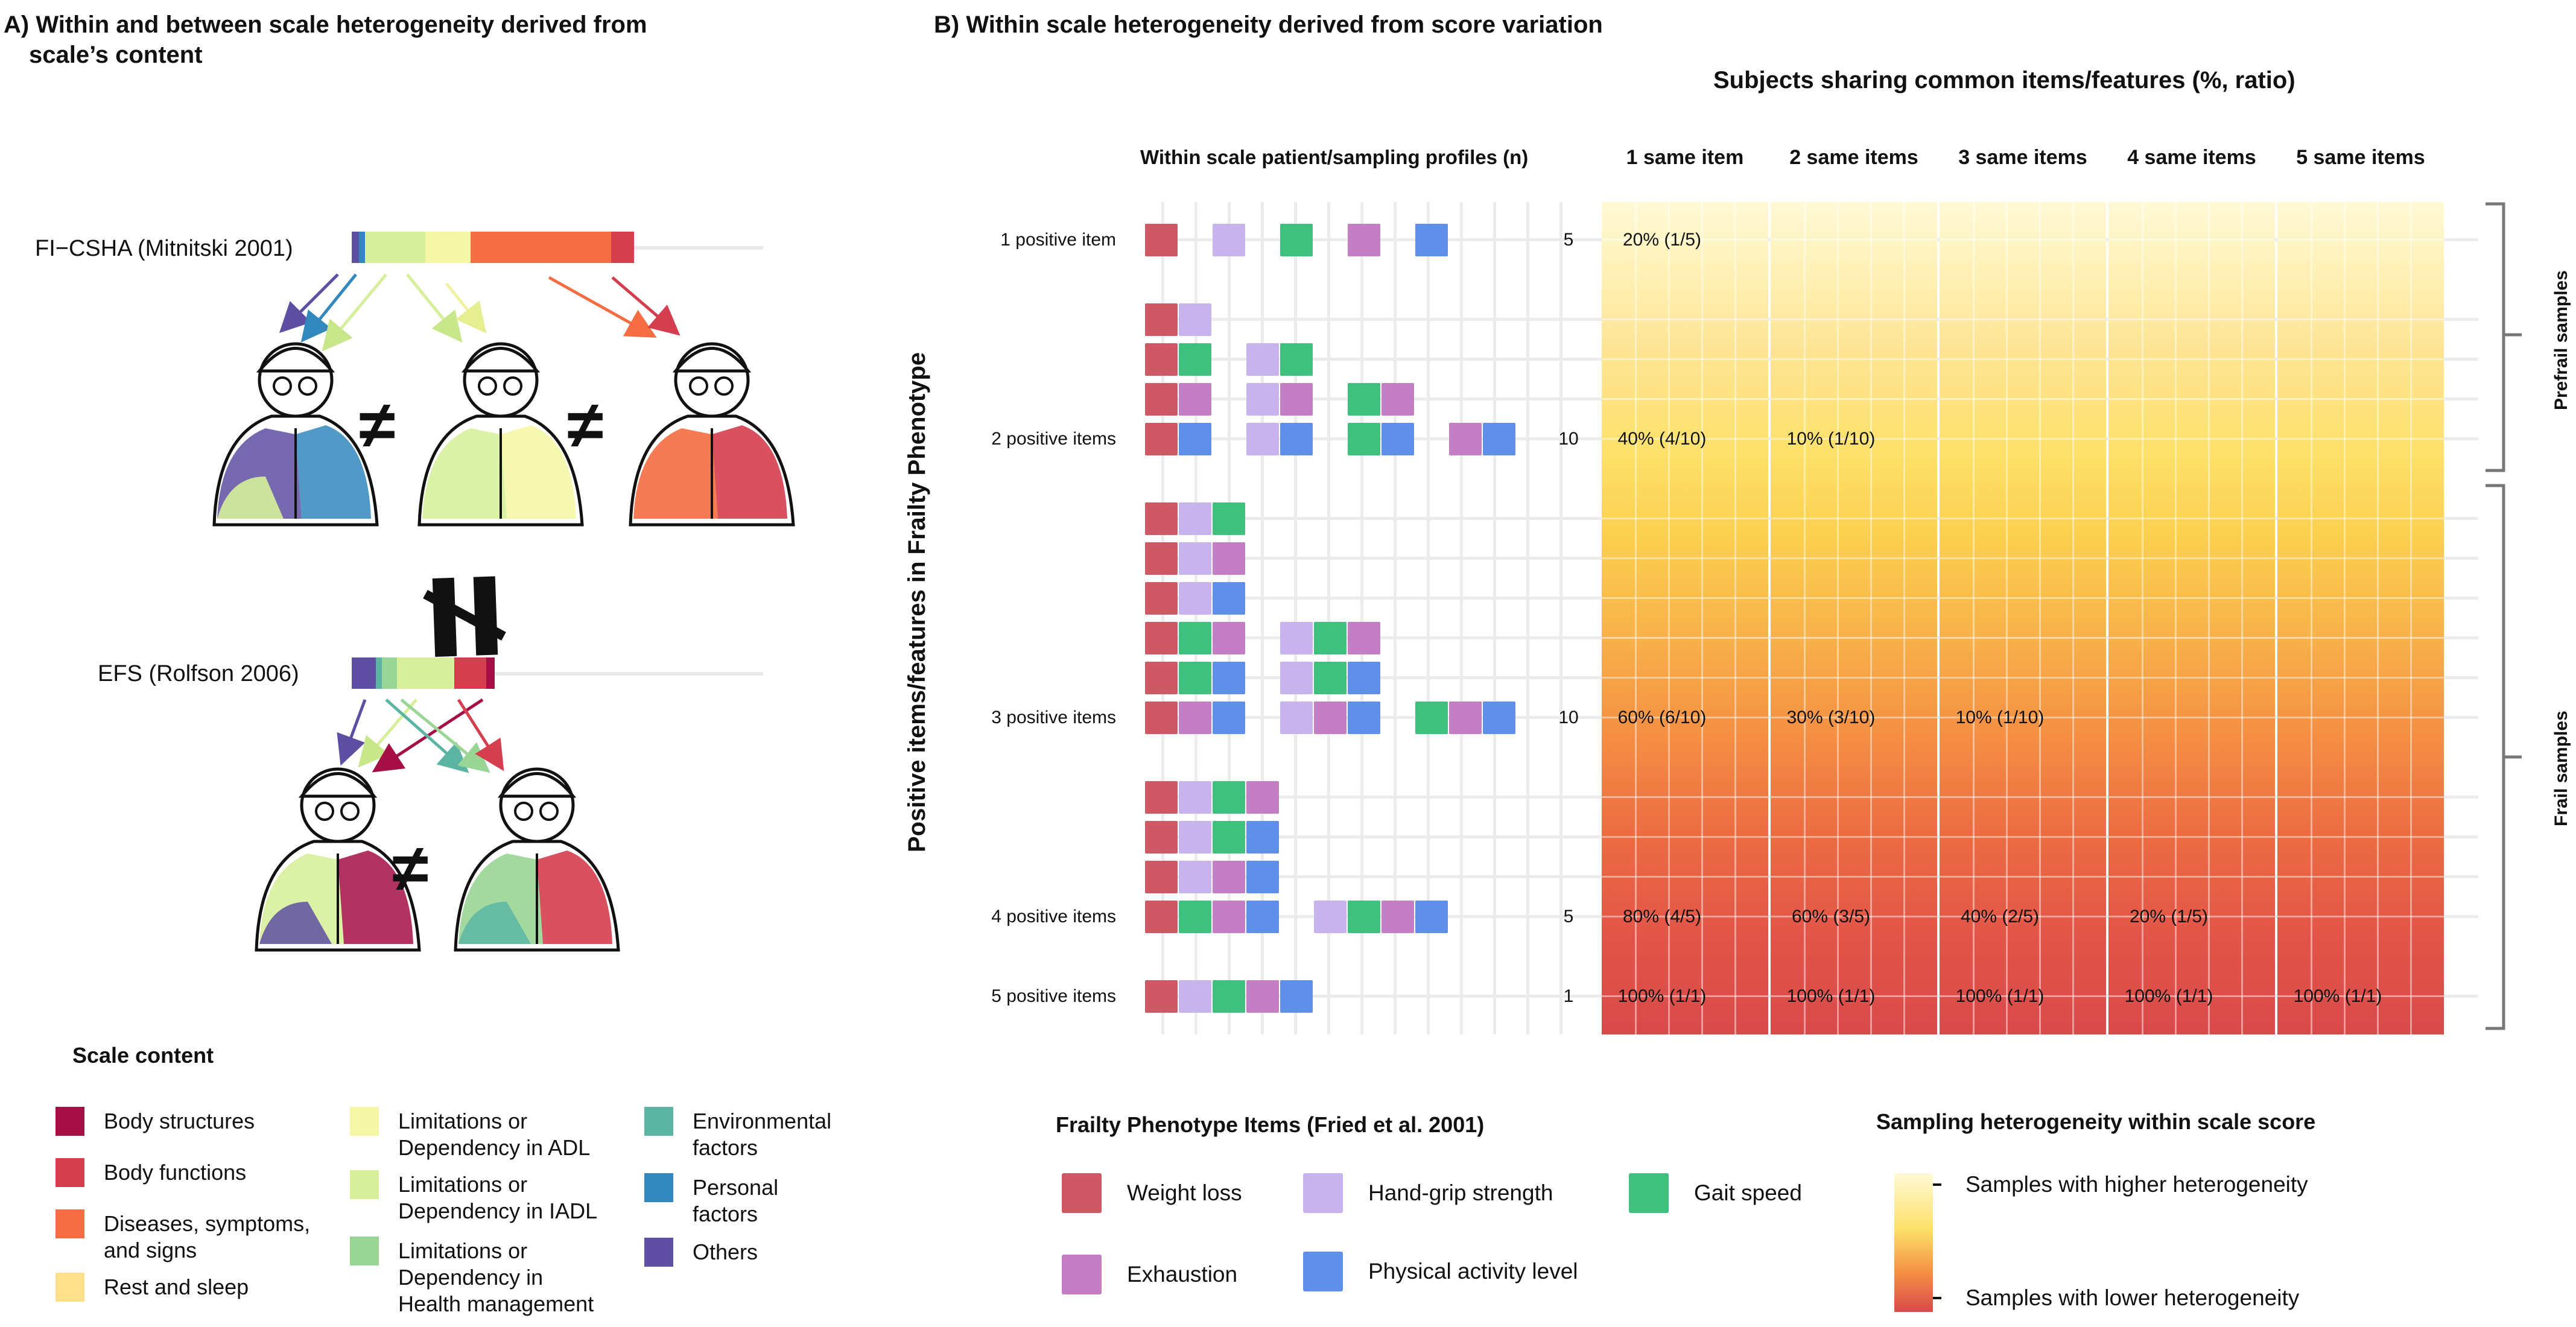  What do you see at coordinates (1913, 1242) in the screenshot?
I see `heat-legend-bar` at bounding box center [1913, 1242].